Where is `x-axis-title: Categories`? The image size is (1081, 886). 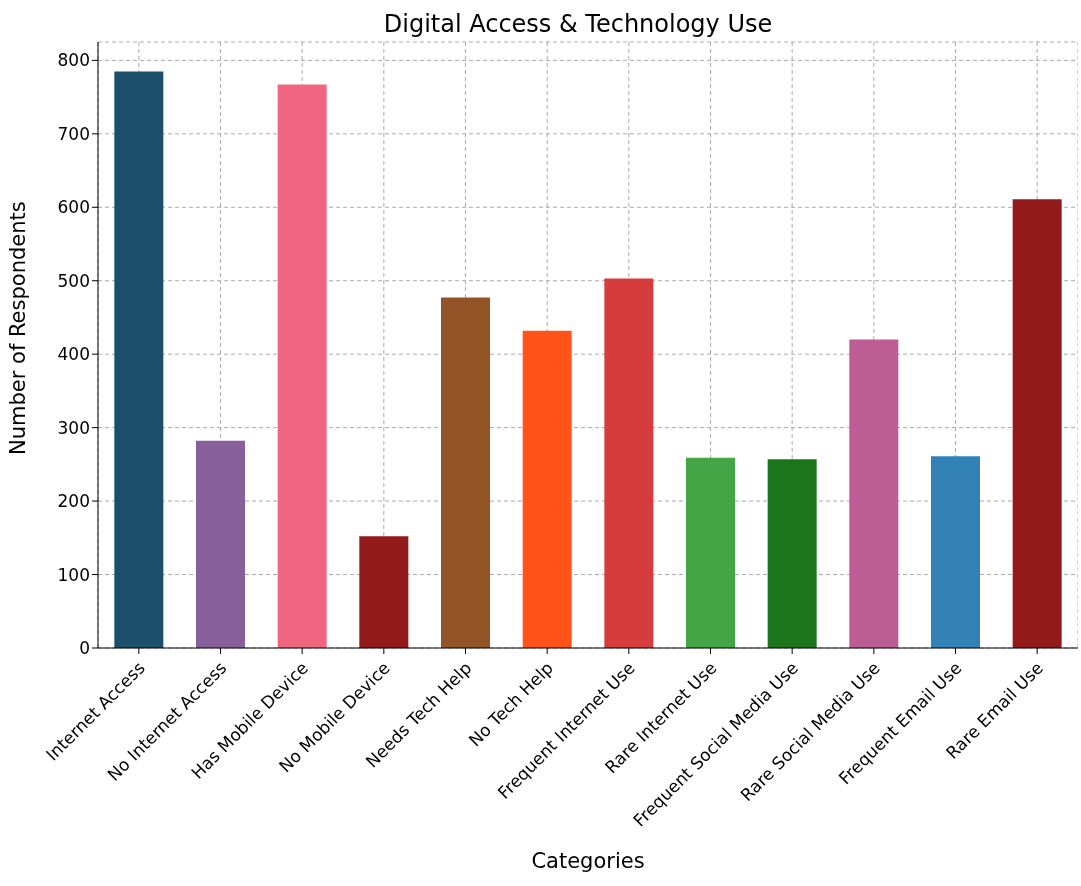
x-axis-title: Categories is located at coordinates (588, 861).